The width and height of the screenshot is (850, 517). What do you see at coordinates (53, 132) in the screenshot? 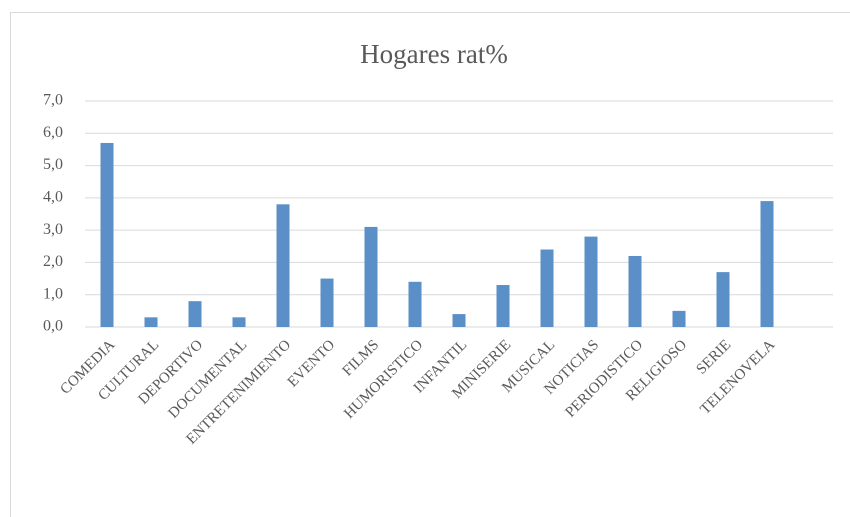
I see `y-tick-label: 6,0` at bounding box center [53, 132].